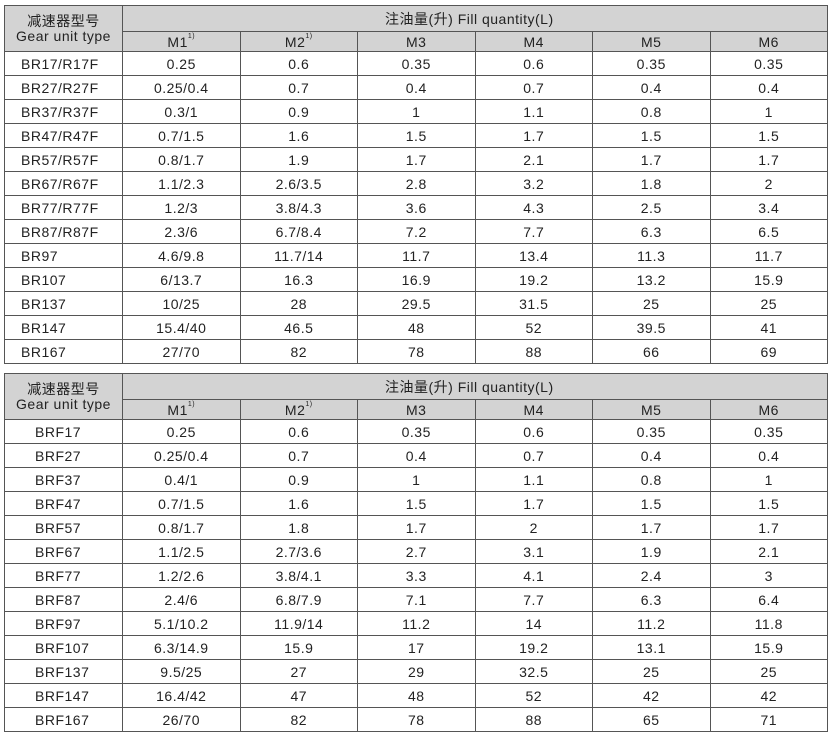 The height and width of the screenshot is (741, 833). What do you see at coordinates (63, 455) in the screenshot?
I see `gear-unit-model: BRF27` at bounding box center [63, 455].